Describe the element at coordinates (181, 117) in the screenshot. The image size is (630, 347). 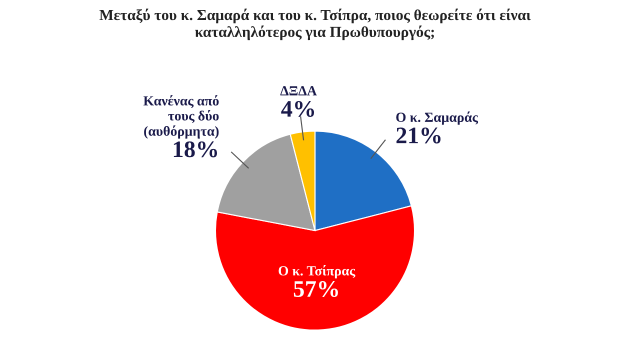
I see `slice-label: Κανένας από τους δύο (αυθόρμητα)` at that location.